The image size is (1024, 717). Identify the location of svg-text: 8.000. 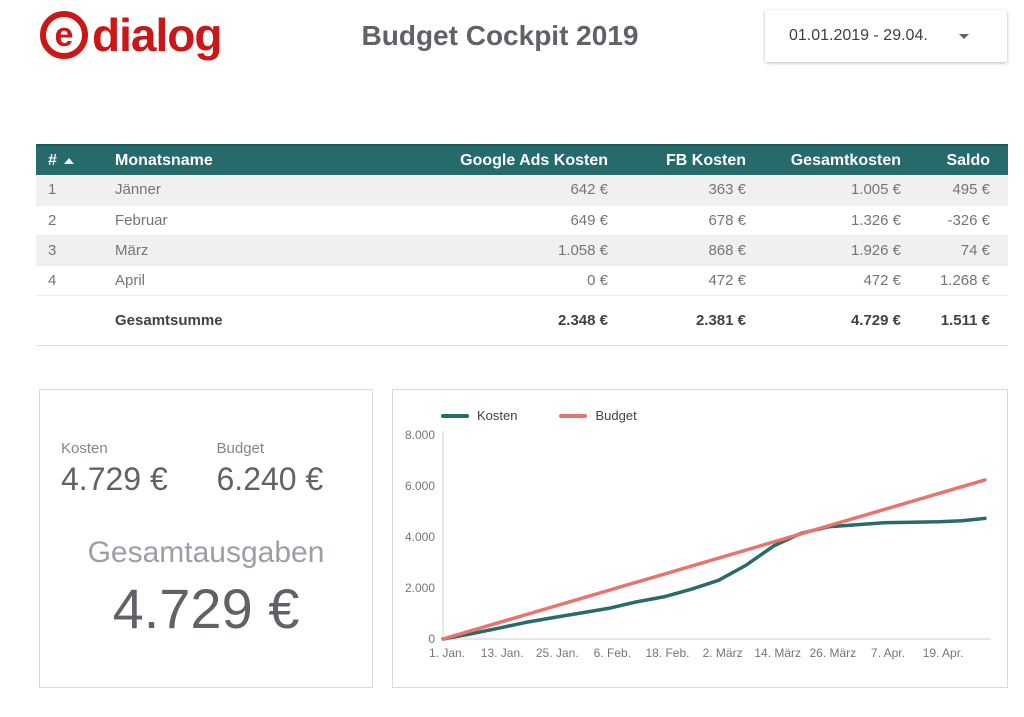
(420, 435).